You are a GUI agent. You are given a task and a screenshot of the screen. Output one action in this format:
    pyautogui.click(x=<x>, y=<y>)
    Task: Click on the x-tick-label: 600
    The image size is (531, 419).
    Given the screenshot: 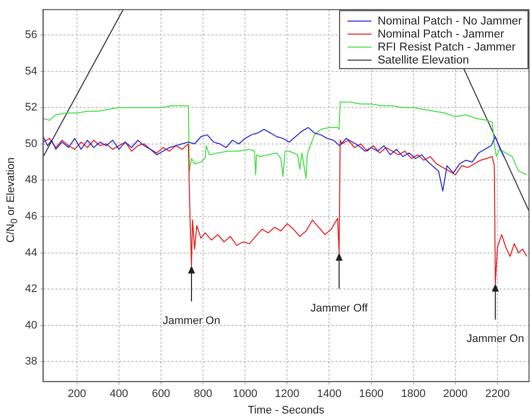 What is the action you would take?
    pyautogui.click(x=161, y=394)
    